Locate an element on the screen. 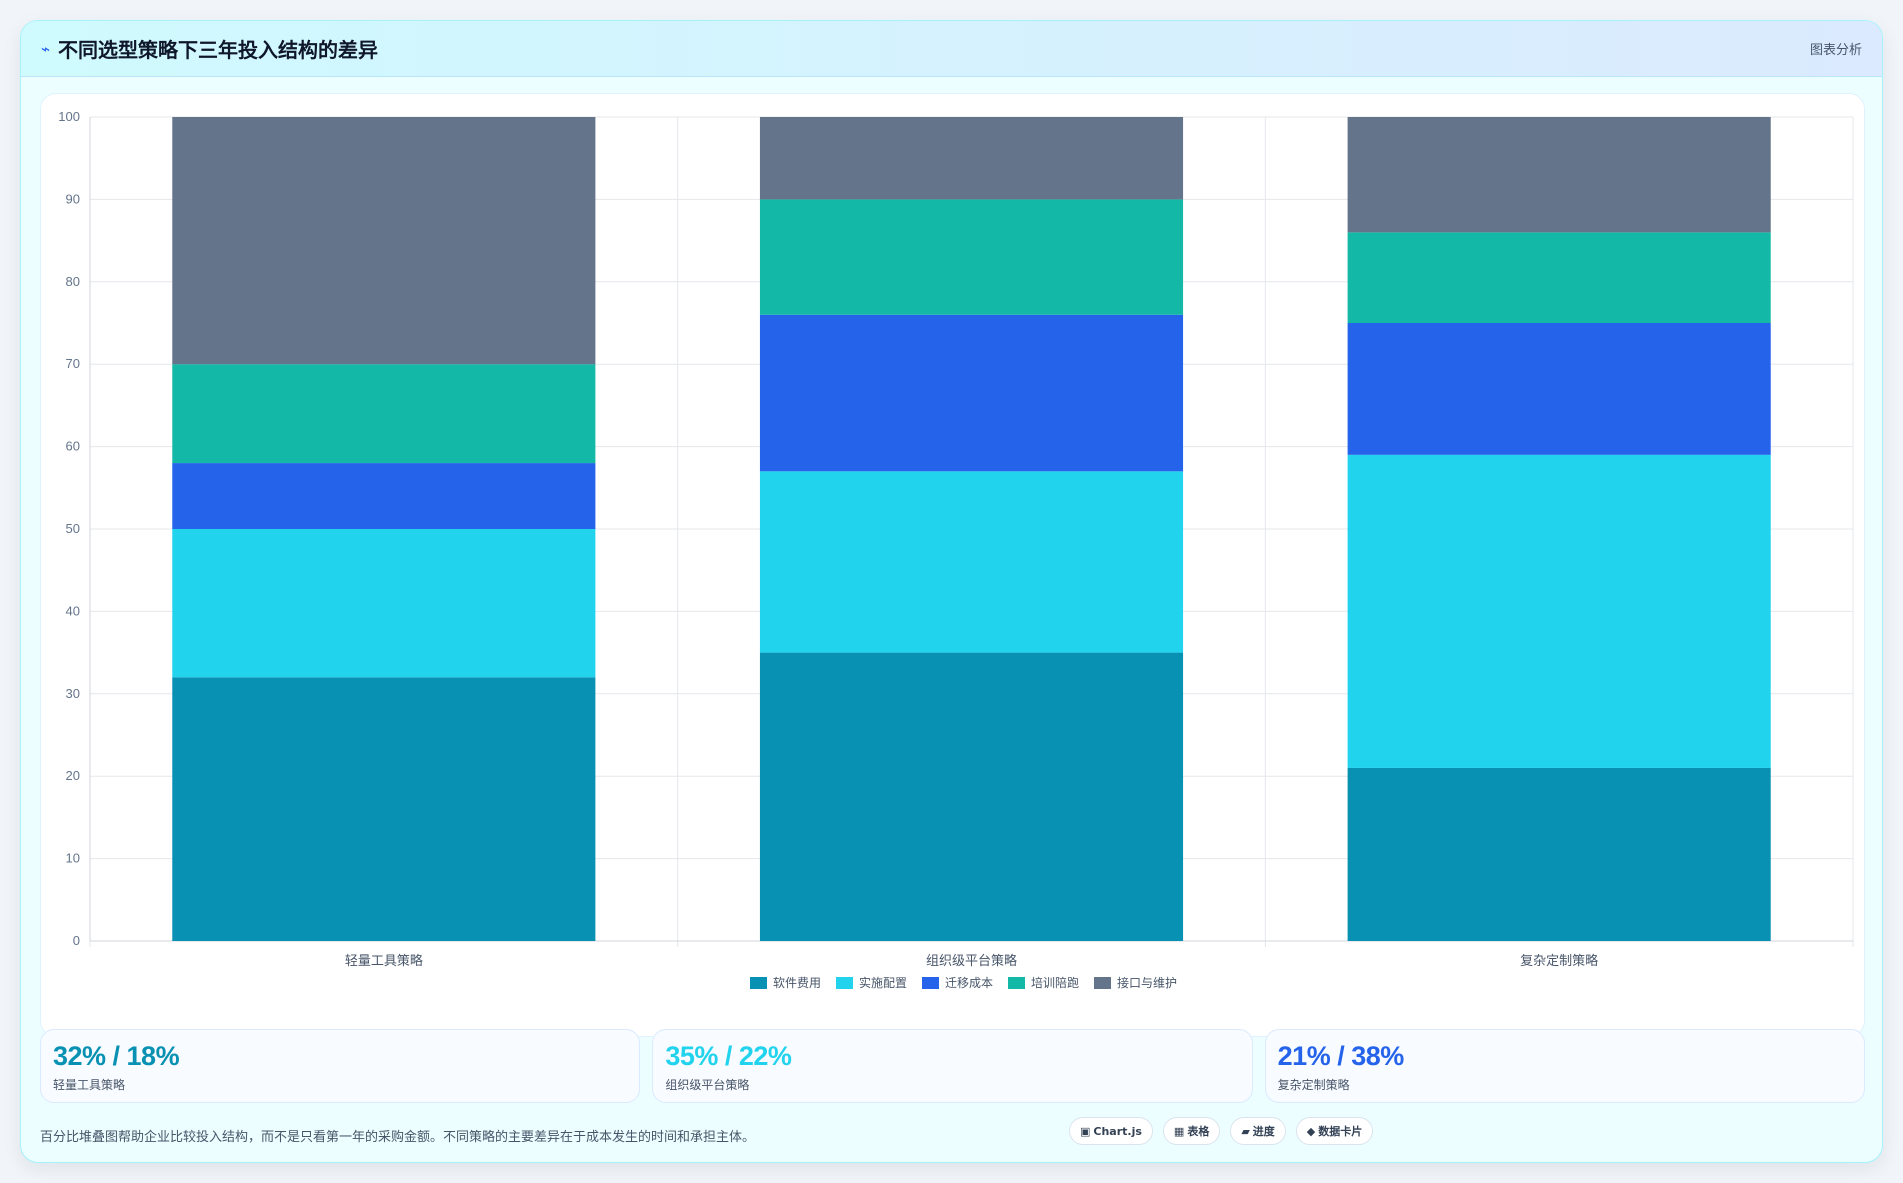 The image size is (1903, 1183). y-tick-label: 60 is located at coordinates (73, 446).